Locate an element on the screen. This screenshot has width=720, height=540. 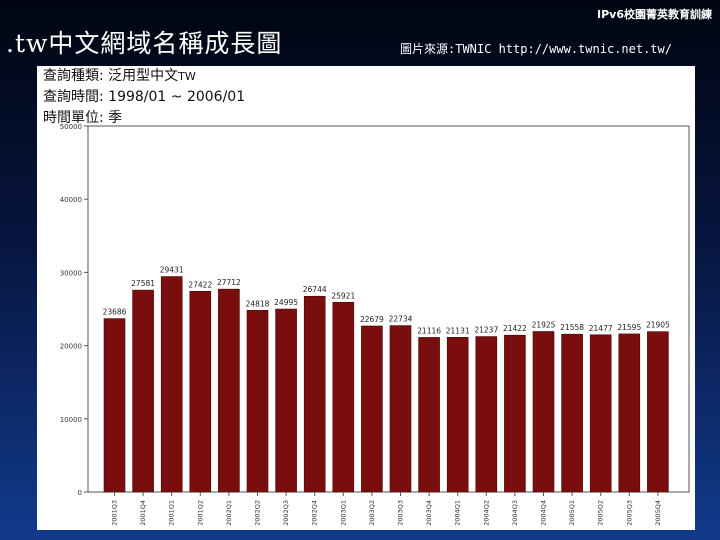
y-tick-label: 30000 is located at coordinates (71, 273).